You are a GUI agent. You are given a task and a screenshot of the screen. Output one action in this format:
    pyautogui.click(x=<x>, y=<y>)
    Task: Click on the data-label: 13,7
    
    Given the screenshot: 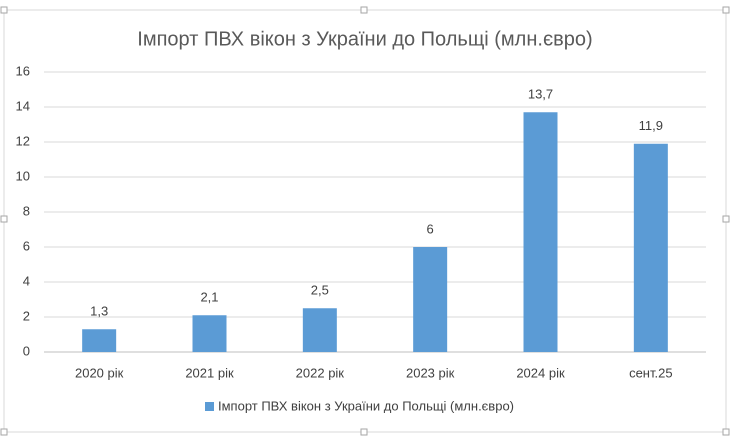 What is the action you would take?
    pyautogui.click(x=540, y=94)
    